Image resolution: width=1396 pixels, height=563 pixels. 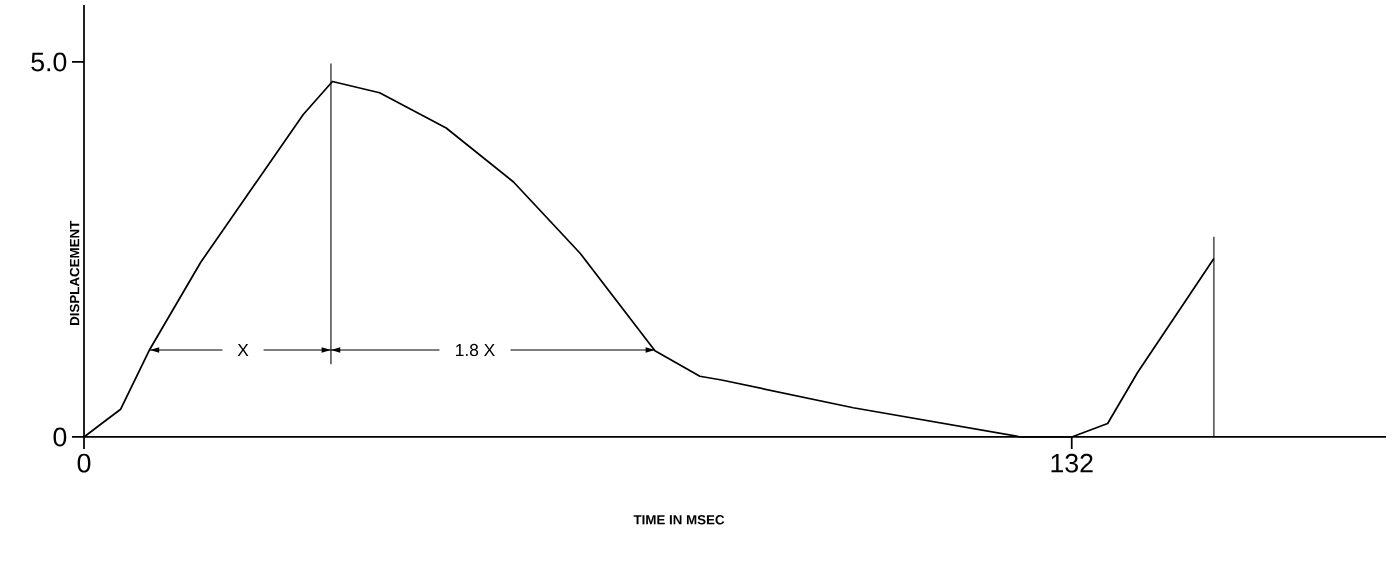 What do you see at coordinates (243, 350) in the screenshot?
I see `annotation: X` at bounding box center [243, 350].